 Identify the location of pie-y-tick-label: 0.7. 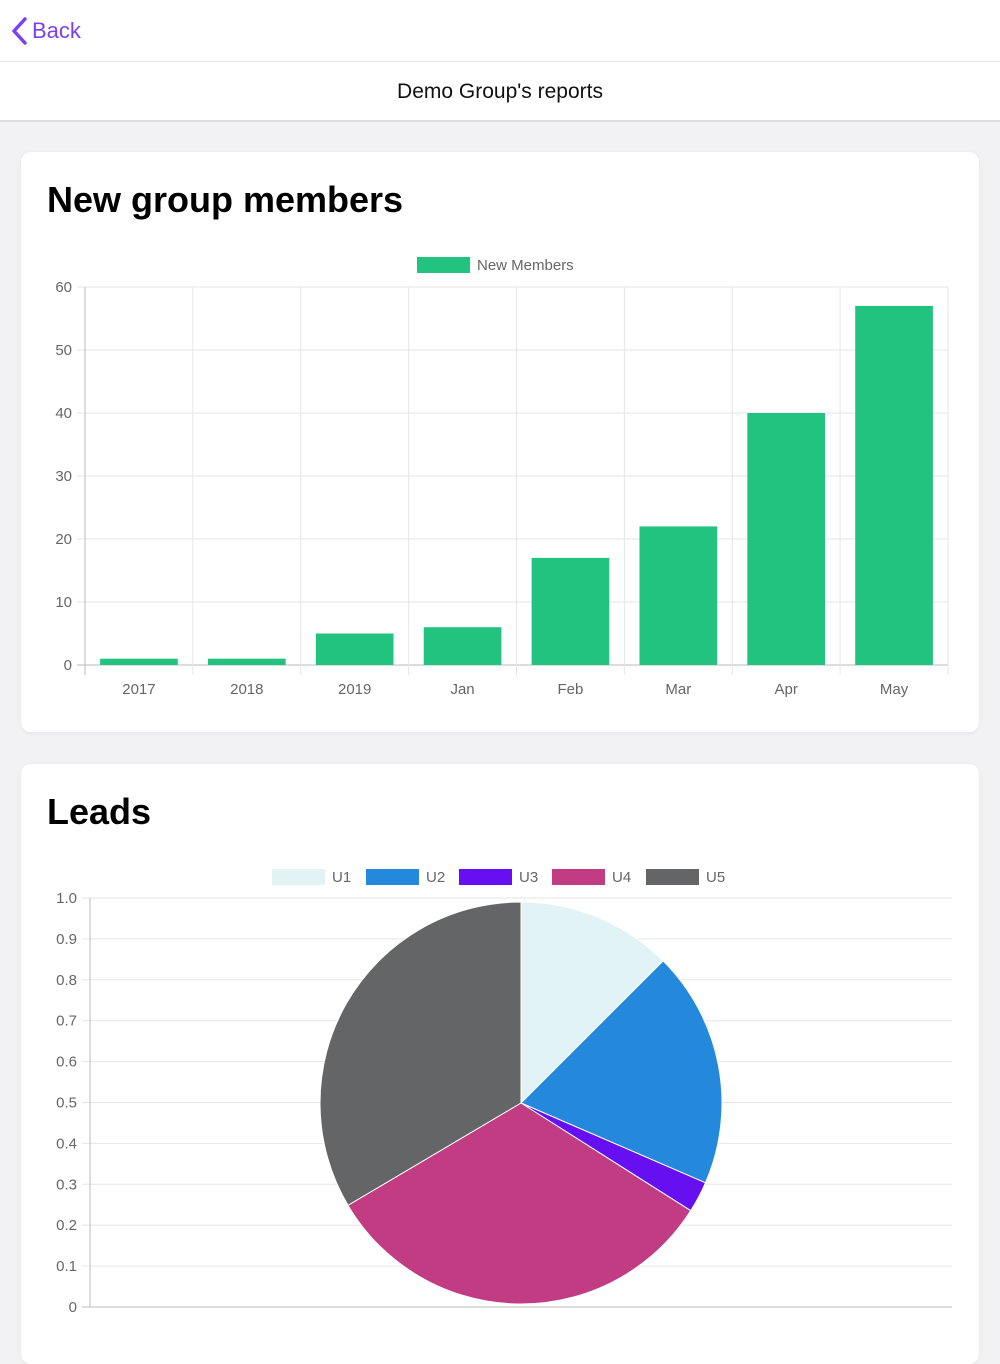
(66, 1021).